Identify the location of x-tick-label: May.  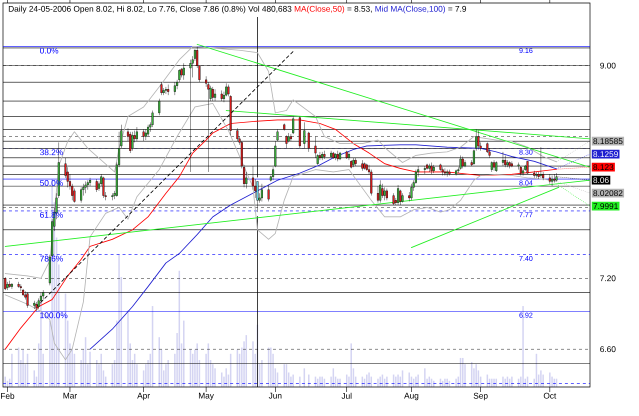
(206, 396).